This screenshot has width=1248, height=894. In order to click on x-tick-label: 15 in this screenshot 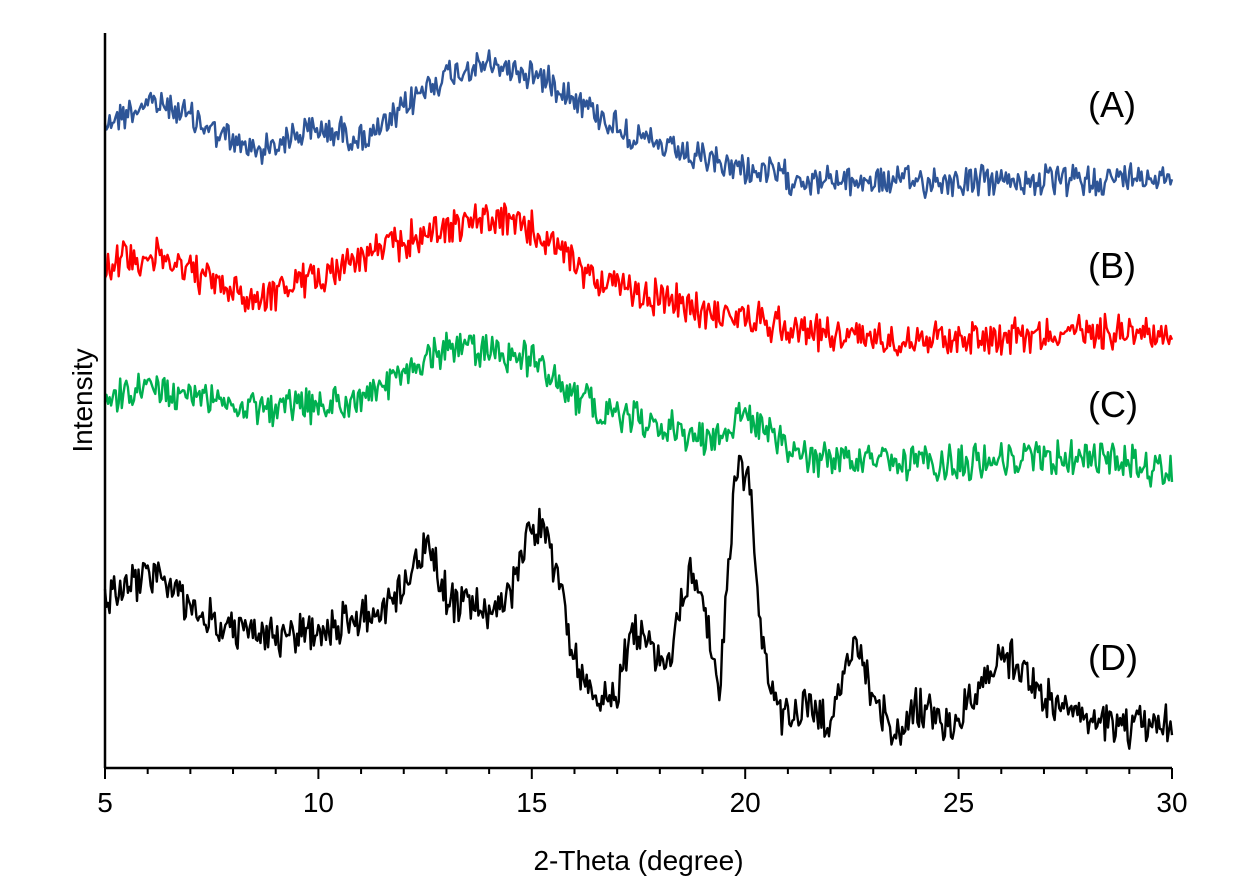, I will do `click(531, 802)`.